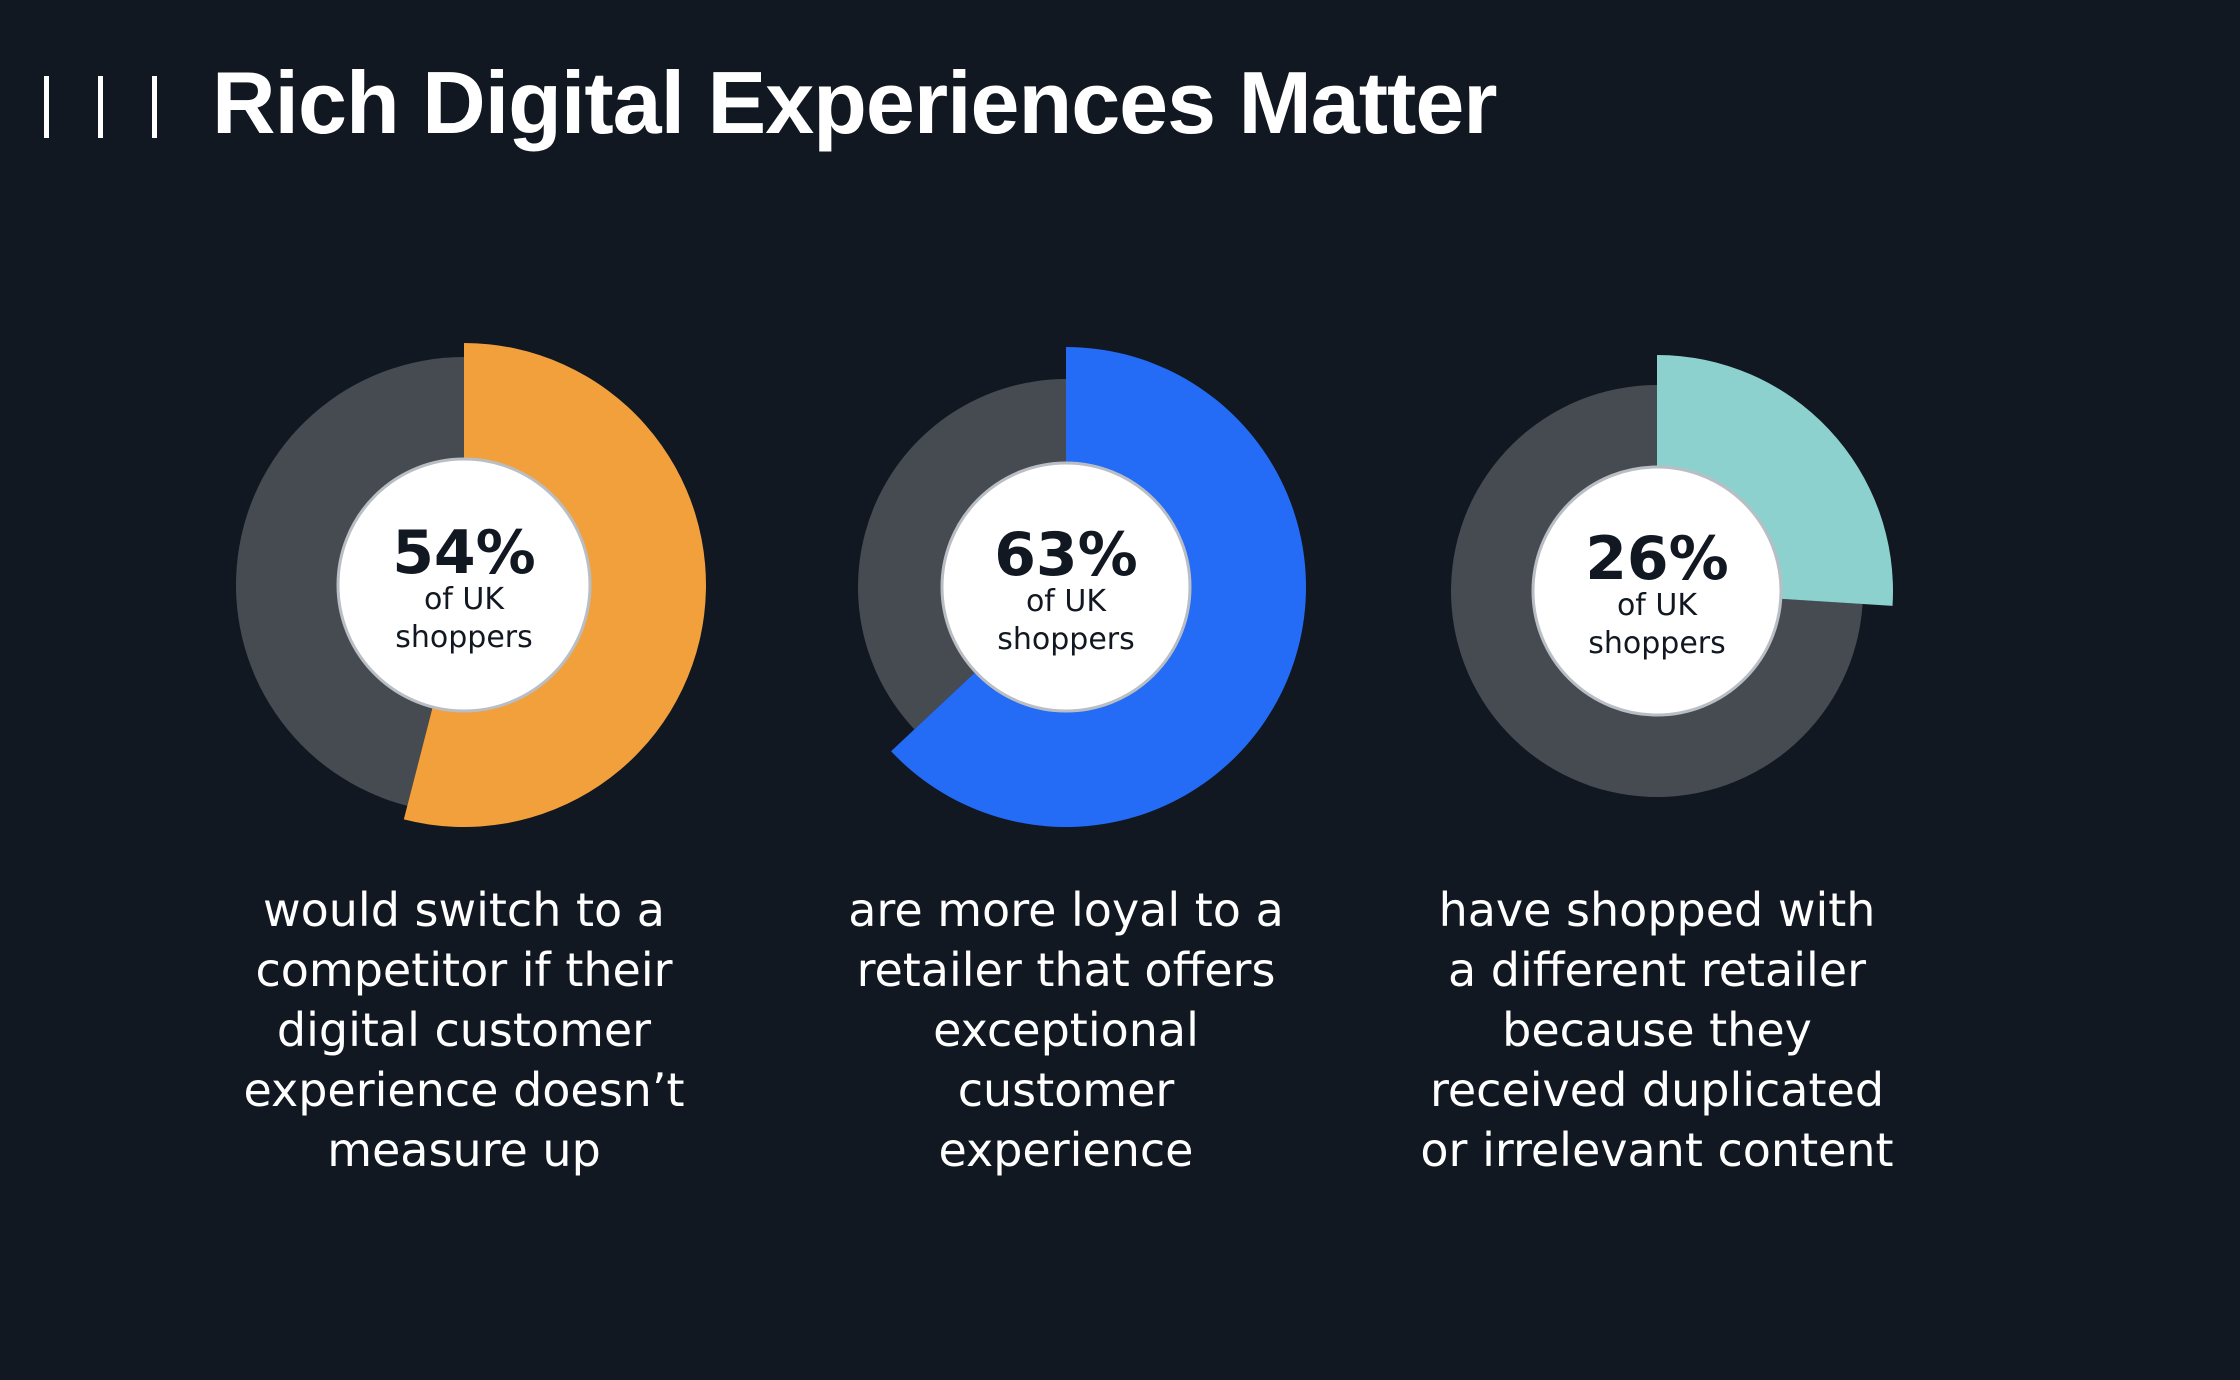  I want to click on caption-line: have shopped with, so click(1657, 910).